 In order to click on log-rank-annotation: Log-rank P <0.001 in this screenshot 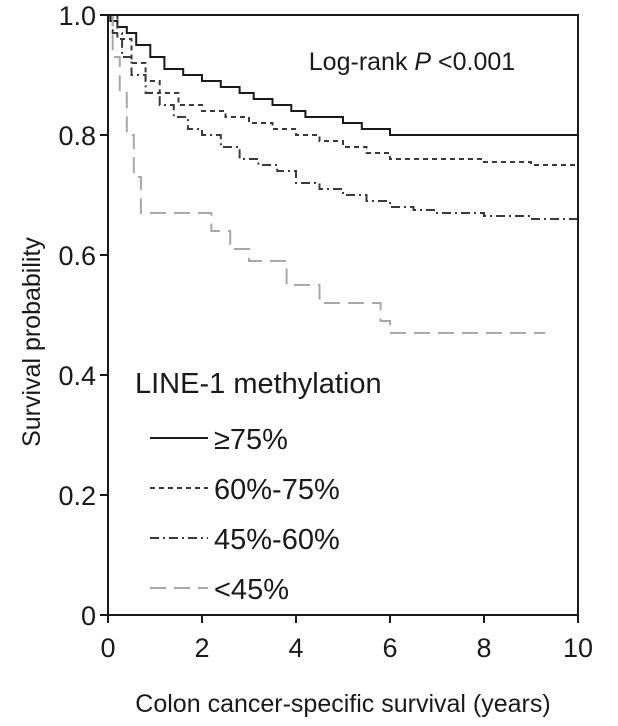, I will do `click(412, 62)`.